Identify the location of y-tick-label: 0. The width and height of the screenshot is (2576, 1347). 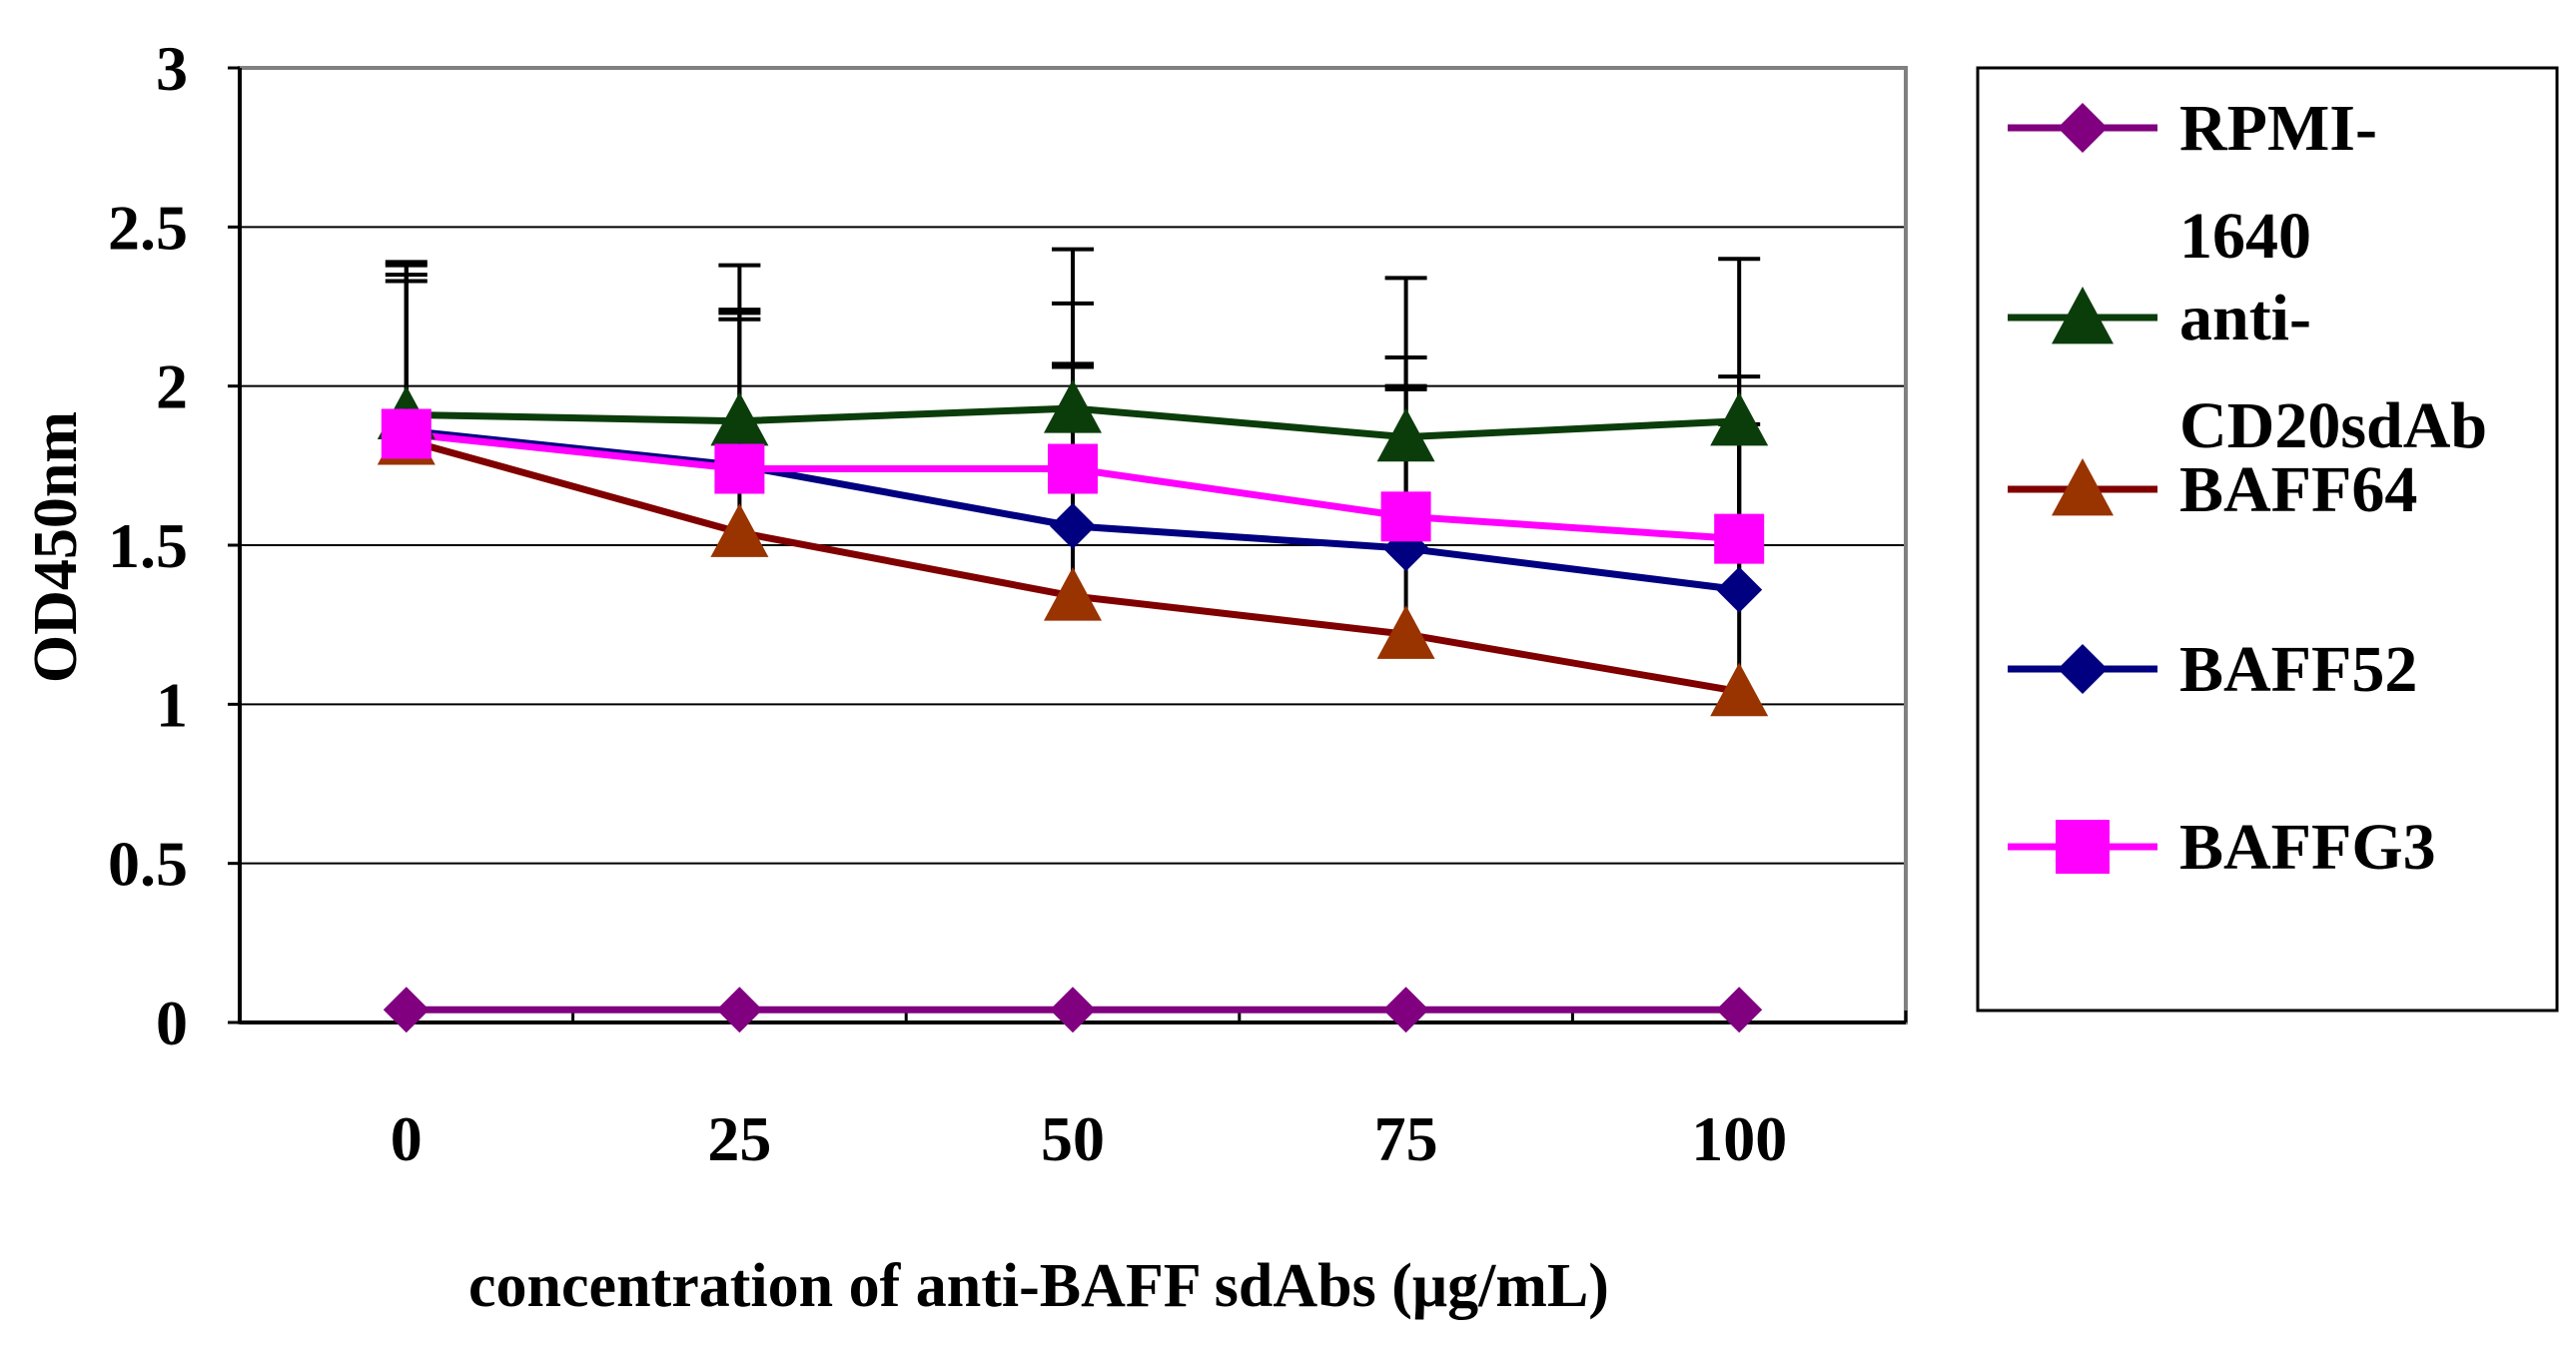
(172, 1023).